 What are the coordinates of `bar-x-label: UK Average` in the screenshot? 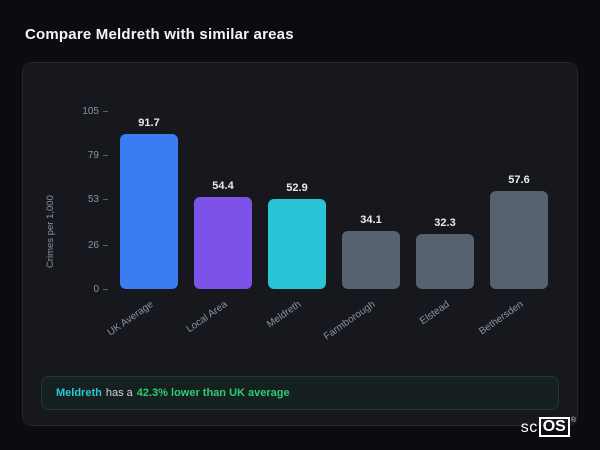 It's located at (130, 319).